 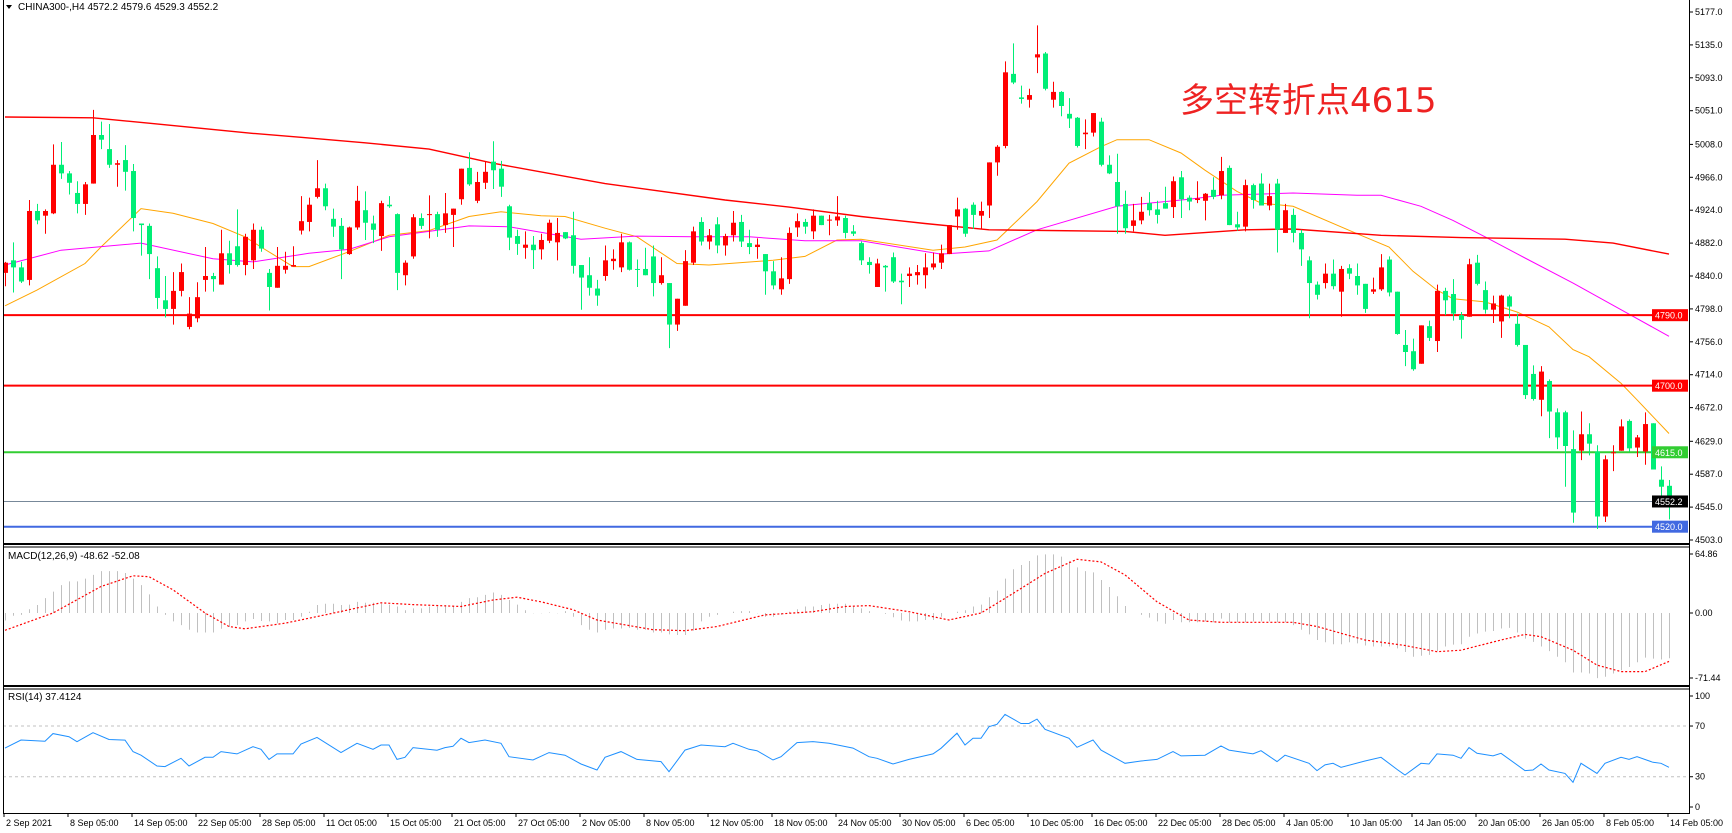 What do you see at coordinates (1702, 696) in the screenshot?
I see `rsi-tick-label: 100` at bounding box center [1702, 696].